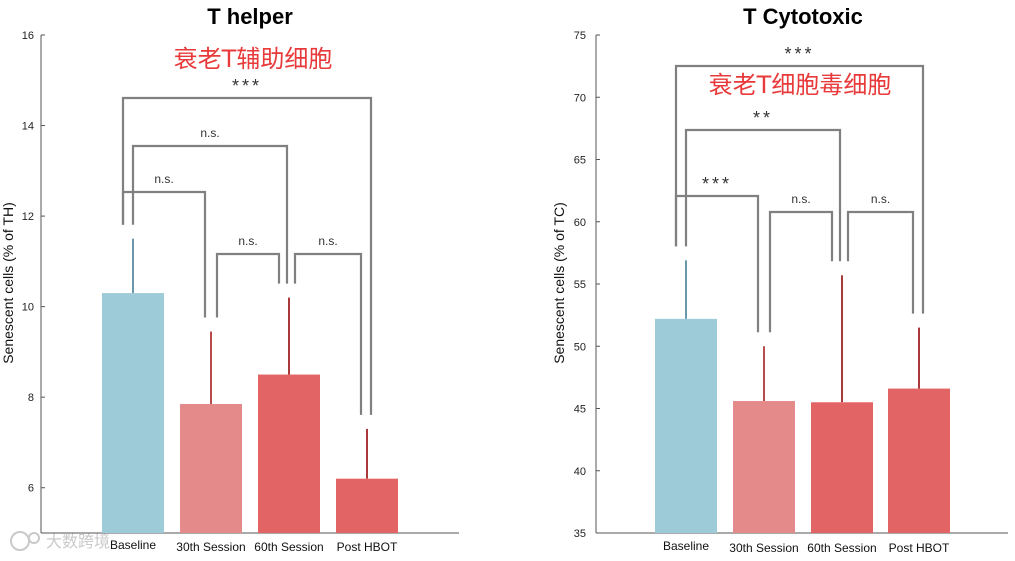  Describe the element at coordinates (250, 16) in the screenshot. I see `chart-title-t-helper: T helper` at that location.